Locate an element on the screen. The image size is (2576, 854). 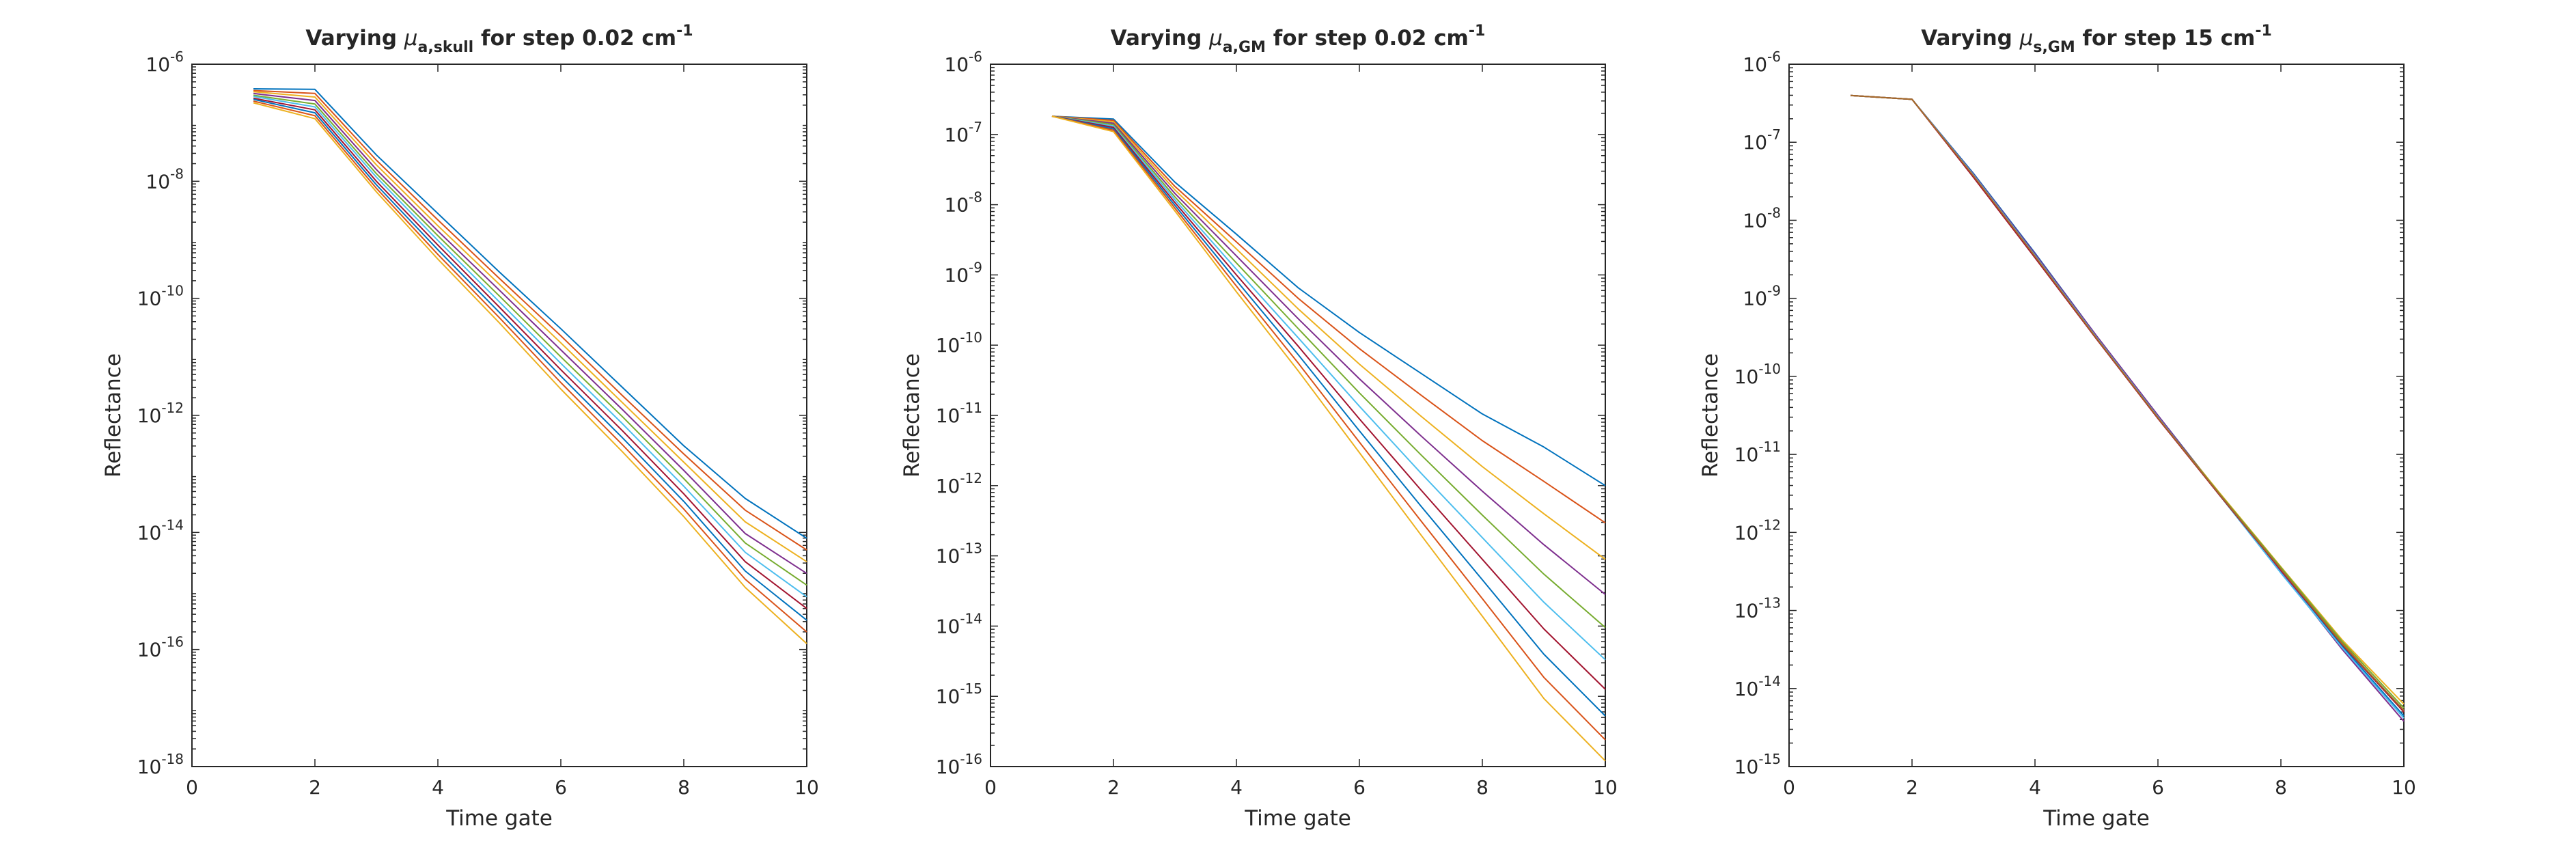
y-tick-label: 10⁻¹⁸ is located at coordinates (160, 765).